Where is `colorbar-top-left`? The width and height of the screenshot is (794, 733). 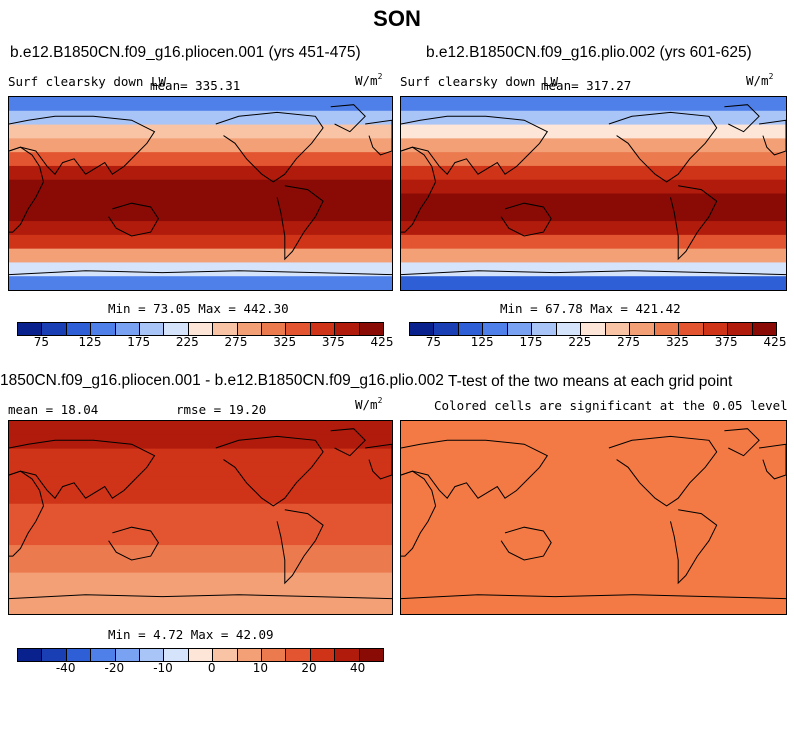 colorbar-top-left is located at coordinates (200, 329).